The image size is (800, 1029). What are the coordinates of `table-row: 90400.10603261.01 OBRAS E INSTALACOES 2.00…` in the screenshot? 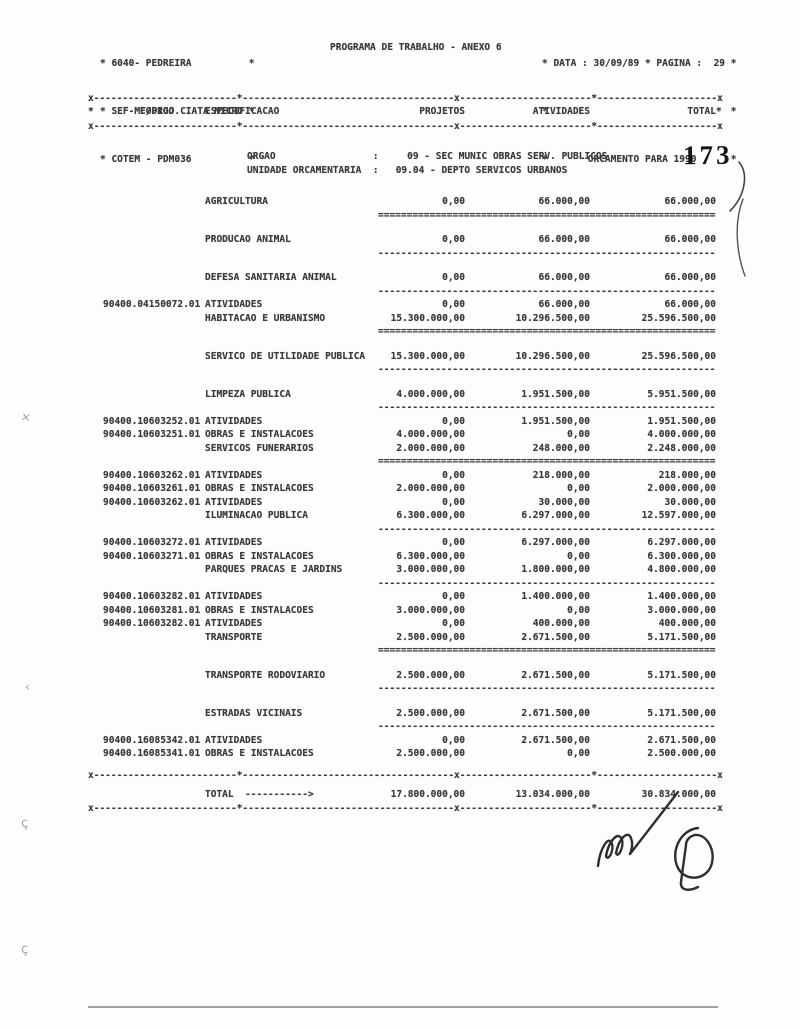 It's located at (408, 490).